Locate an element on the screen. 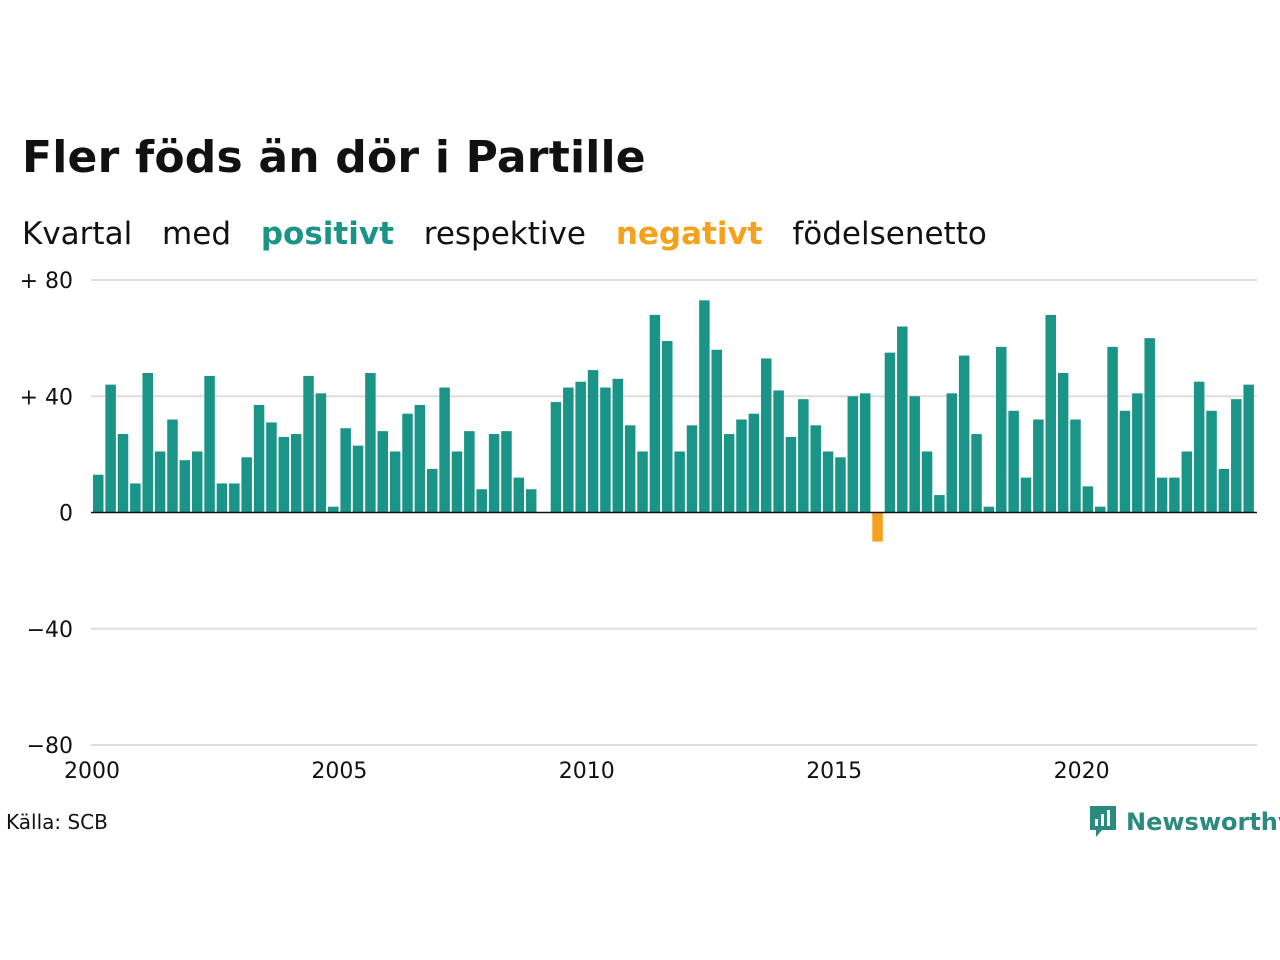 Image resolution: width=1280 pixels, height=960 pixels. subtitle-negative-label: negativt is located at coordinates (689, 234).